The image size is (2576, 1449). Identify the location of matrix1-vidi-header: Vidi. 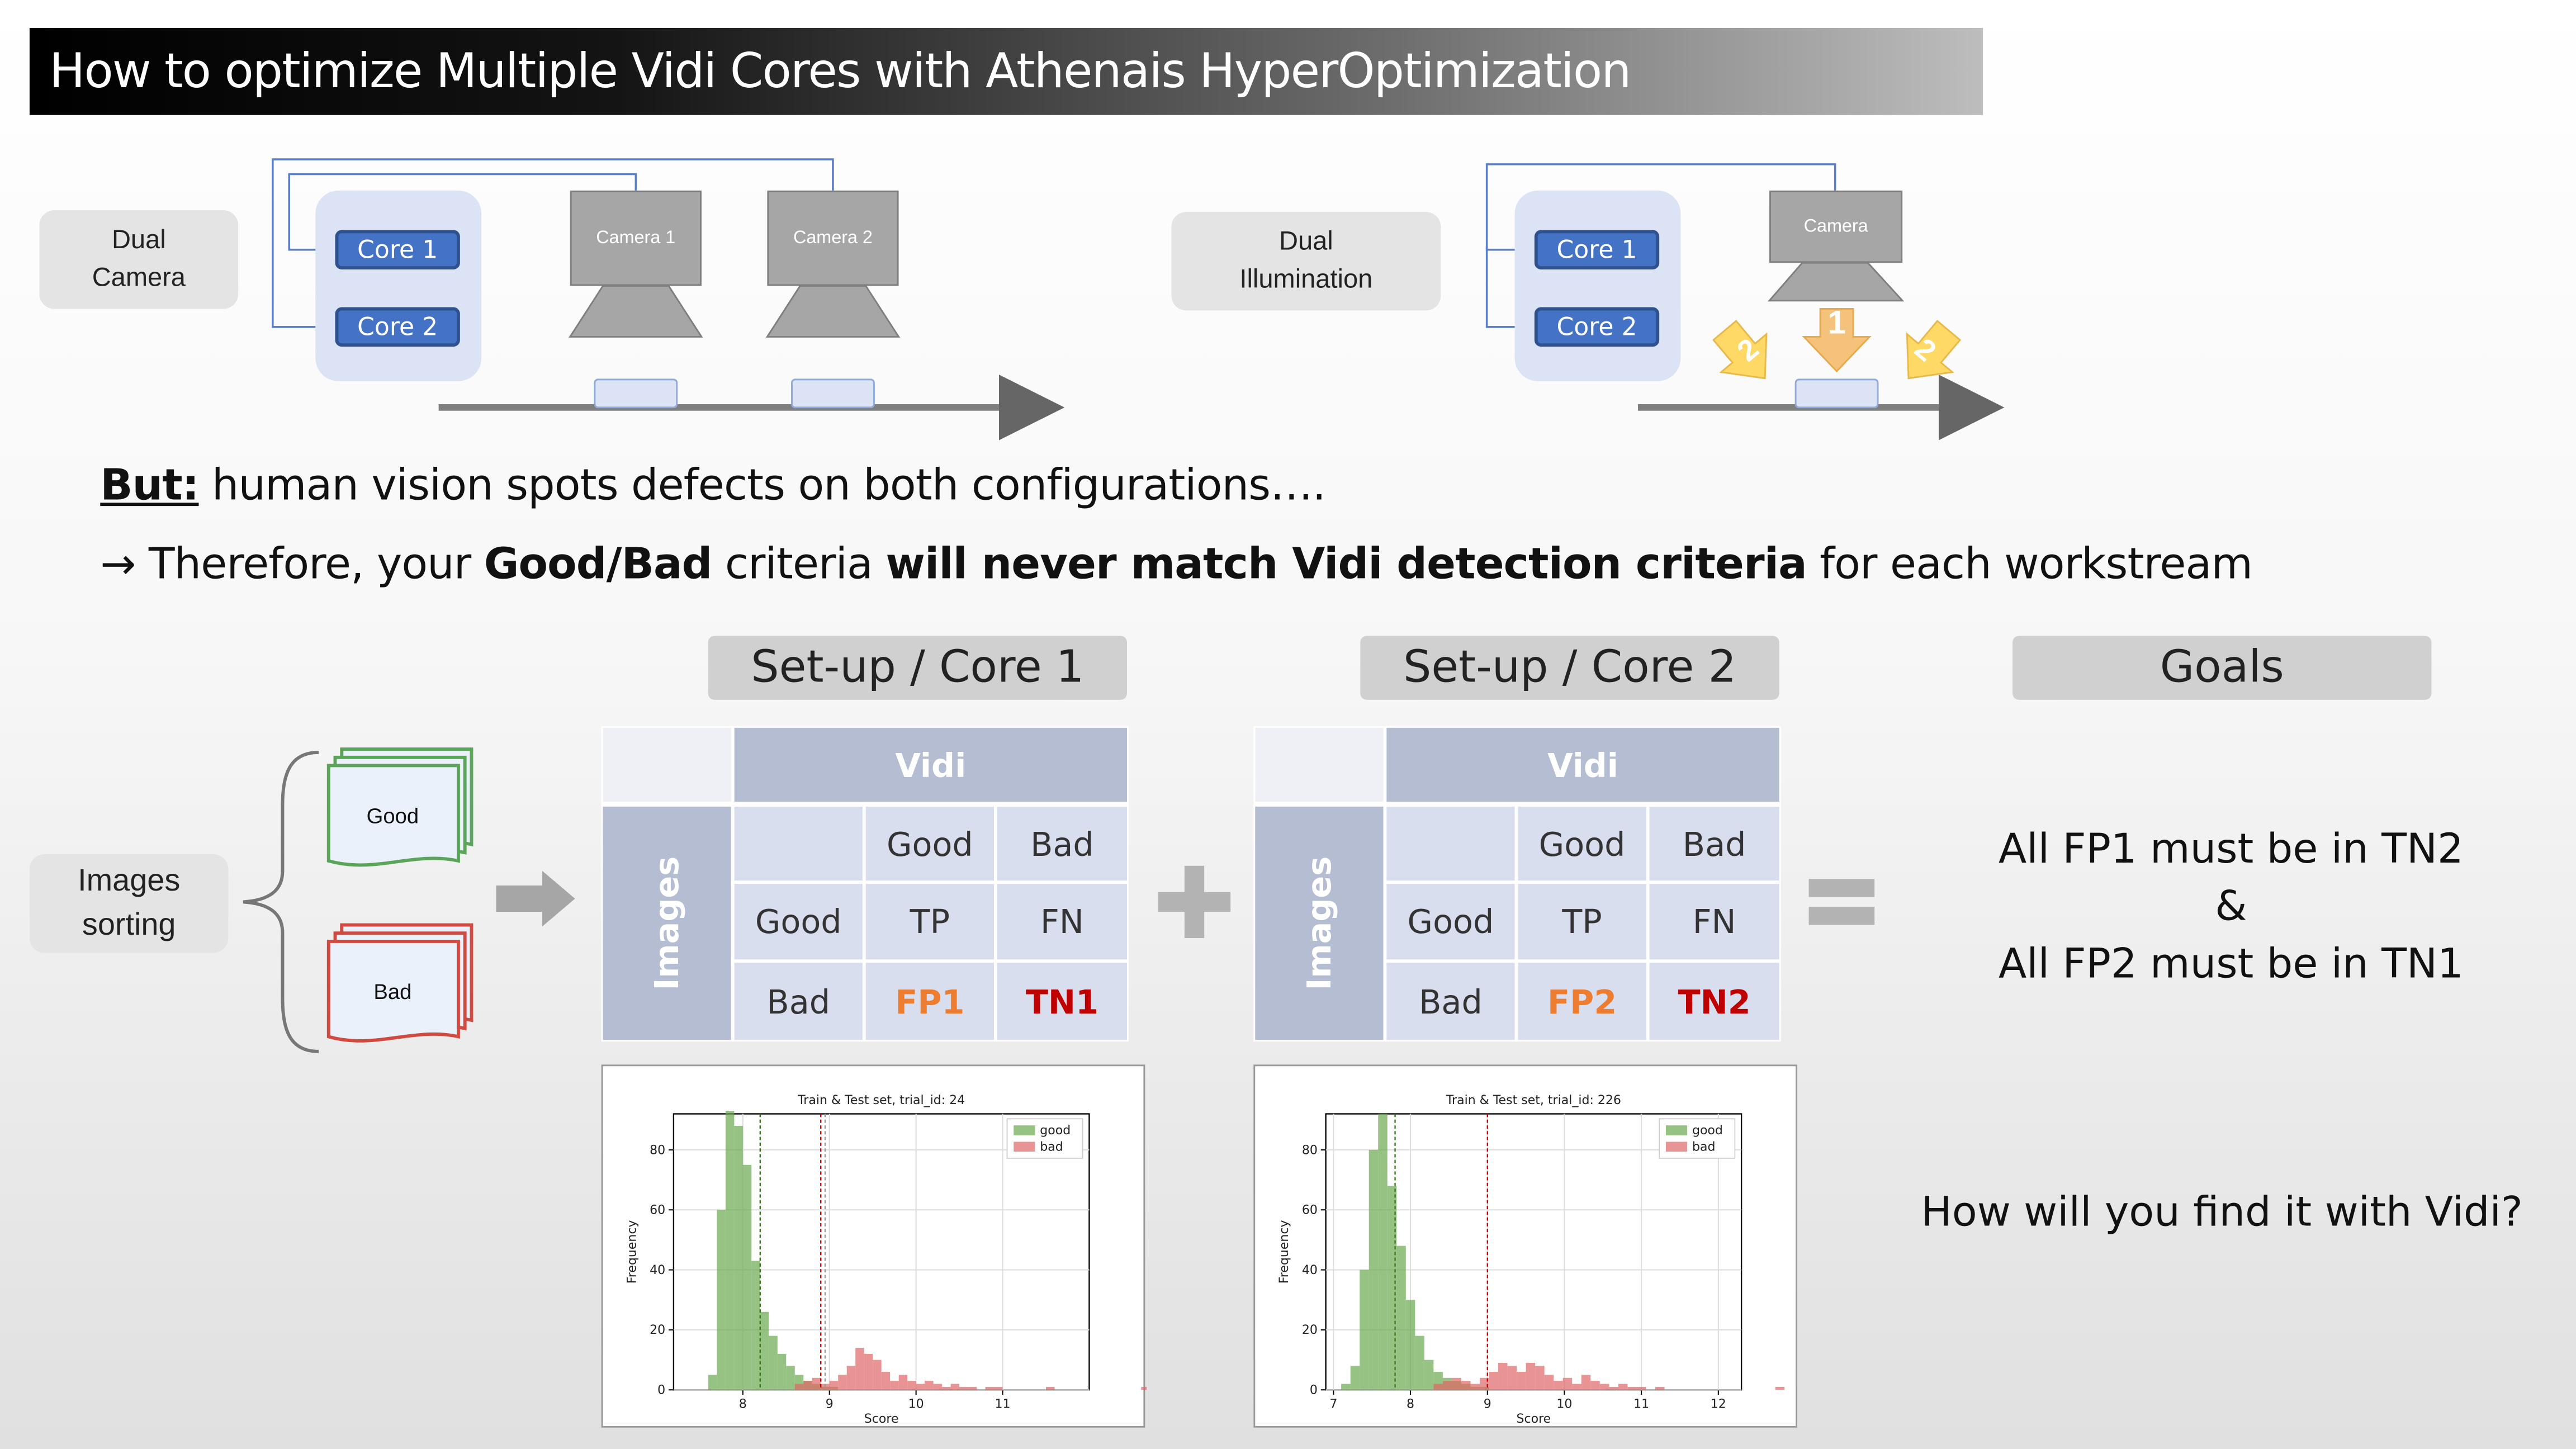
(931, 764).